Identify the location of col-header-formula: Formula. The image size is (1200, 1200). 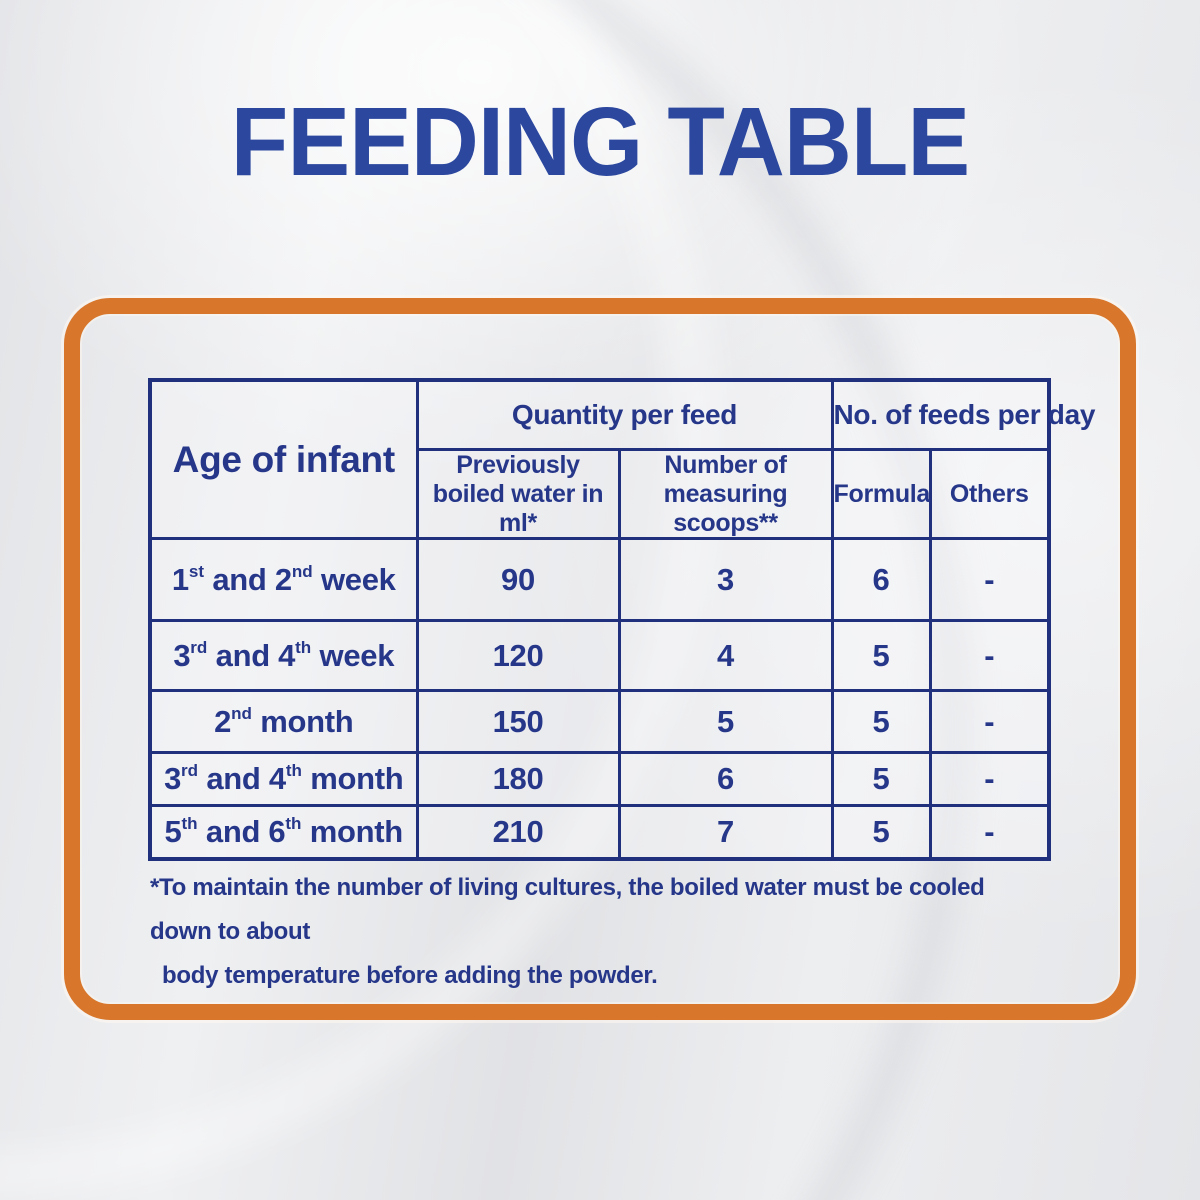
(881, 494).